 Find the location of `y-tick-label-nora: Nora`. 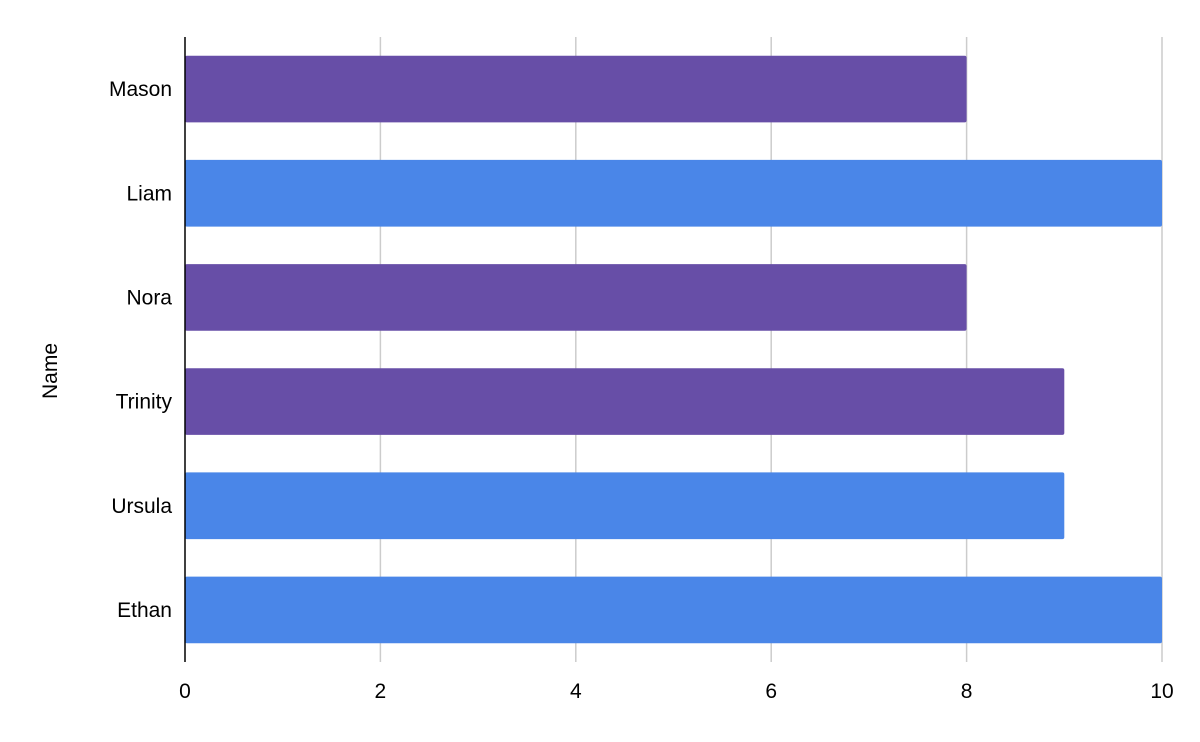

y-tick-label-nora: Nora is located at coordinates (149, 297).